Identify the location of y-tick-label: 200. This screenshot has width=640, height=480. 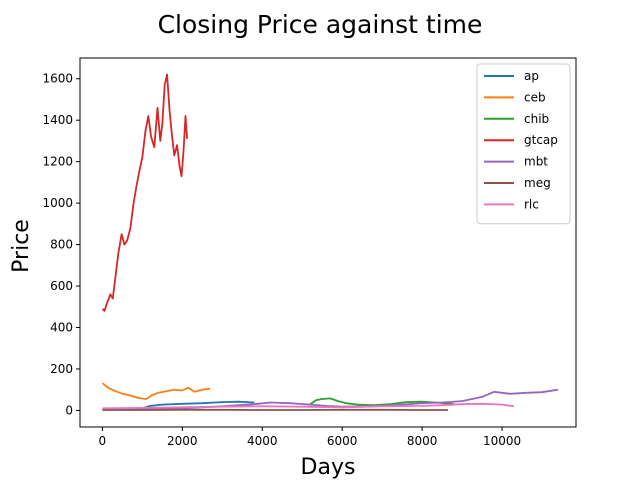
(61, 369).